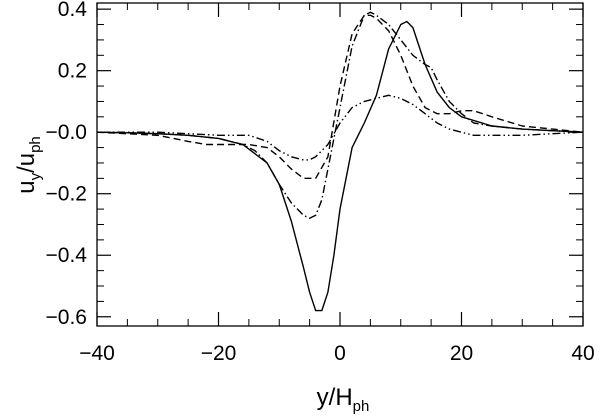 This screenshot has width=600, height=416. Describe the element at coordinates (73, 10) in the screenshot. I see `y-tick-label: 0.4` at that location.